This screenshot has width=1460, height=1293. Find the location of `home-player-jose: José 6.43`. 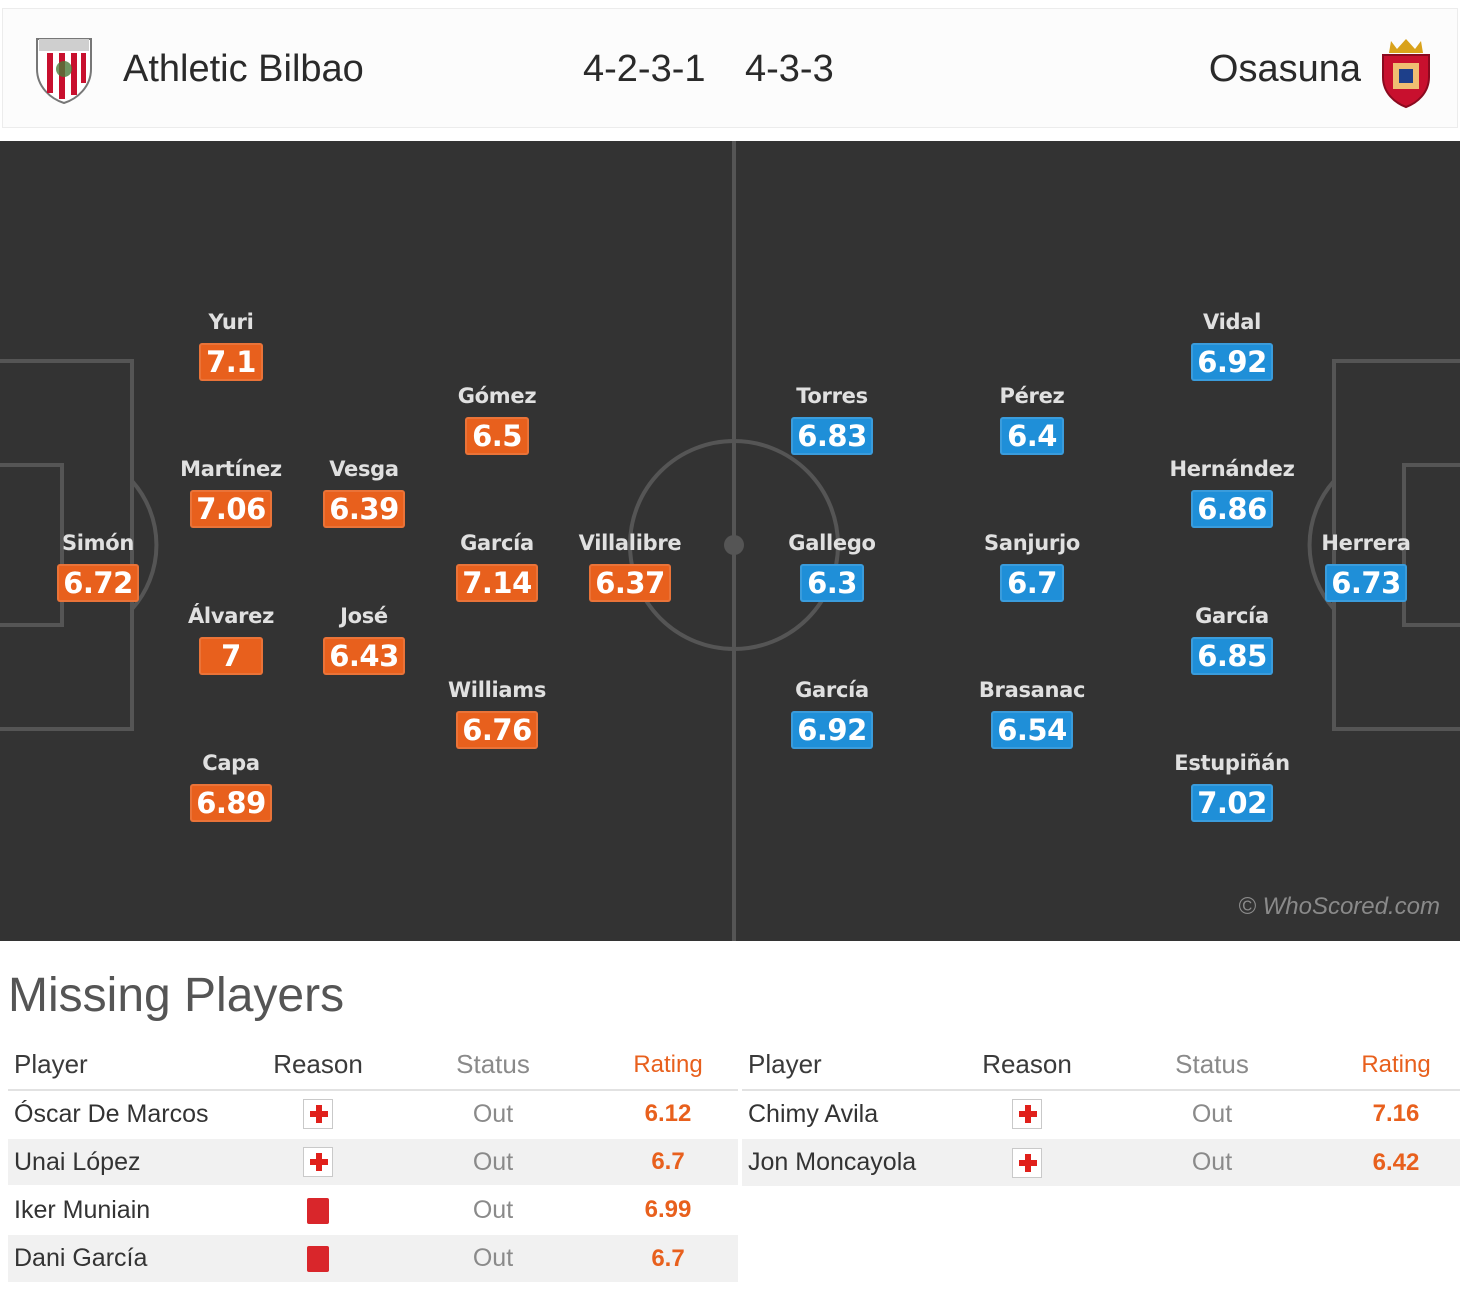

home-player-jose: José 6.43 is located at coordinates (364, 641).